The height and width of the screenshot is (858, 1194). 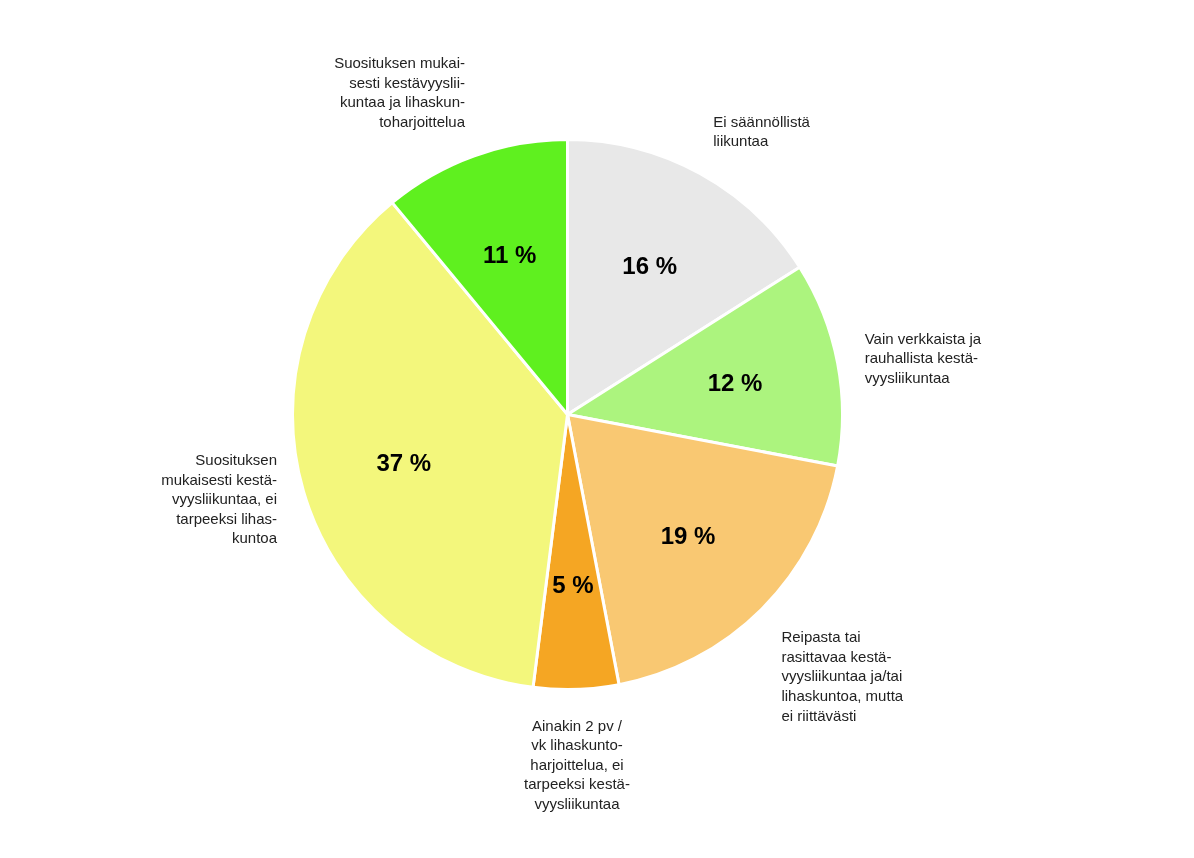 I want to click on slice-label: Ainakin 2 pv / vk lihaskunto- harjoittelua, ei tarpeeksi kestä- vyysliikuntaa, so click(x=577, y=764).